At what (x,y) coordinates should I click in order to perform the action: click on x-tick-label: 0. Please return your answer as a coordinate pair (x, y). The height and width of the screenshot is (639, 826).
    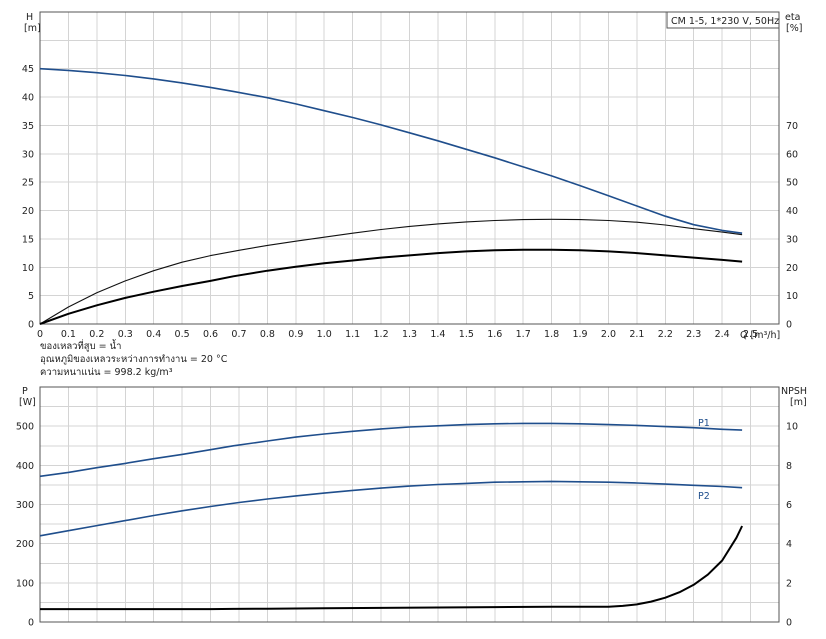
    Looking at the image, I should click on (40, 334).